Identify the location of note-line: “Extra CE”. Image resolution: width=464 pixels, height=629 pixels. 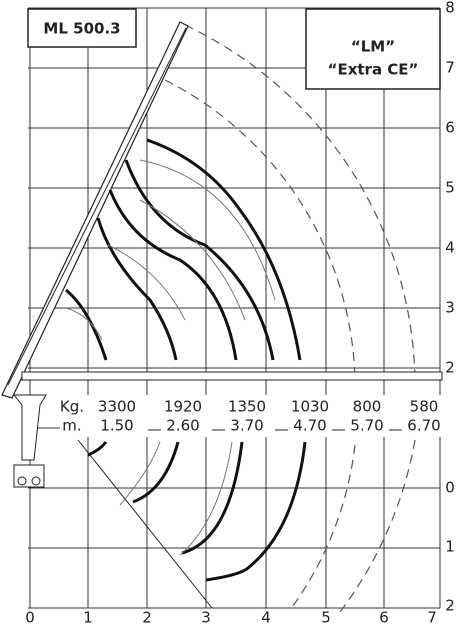
(373, 70).